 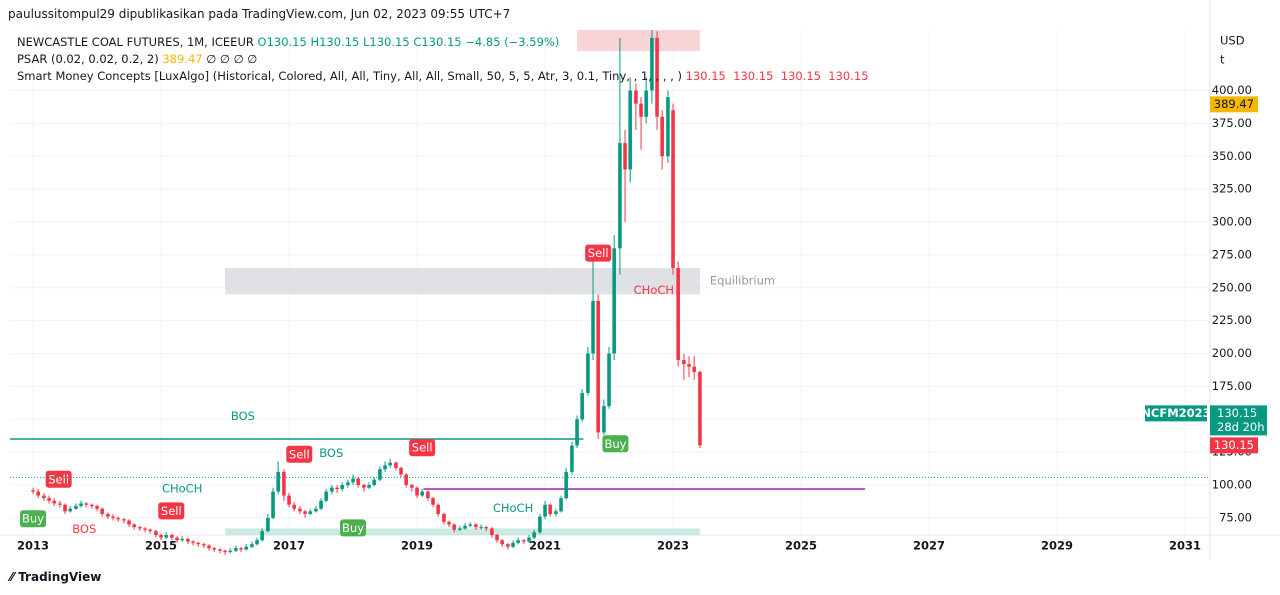 I want to click on y-tick-label: 75.00, so click(x=1235, y=517).